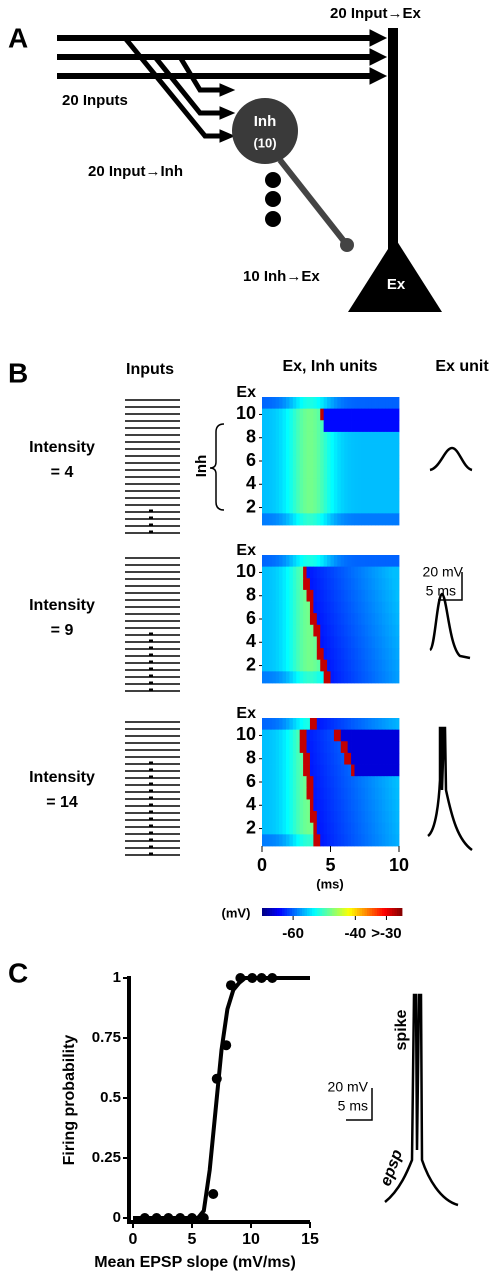  What do you see at coordinates (251, 483) in the screenshot?
I see `y-tick-label: 4` at bounding box center [251, 483].